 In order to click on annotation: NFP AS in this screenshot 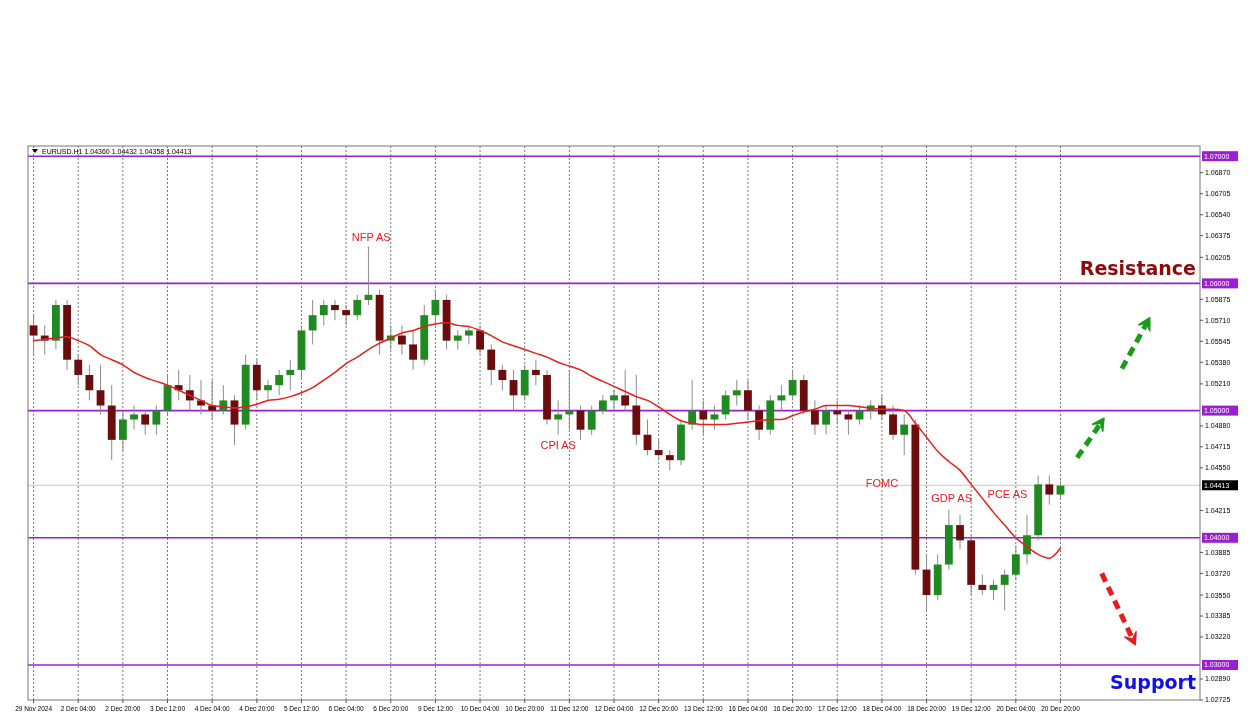, I will do `click(371, 237)`.